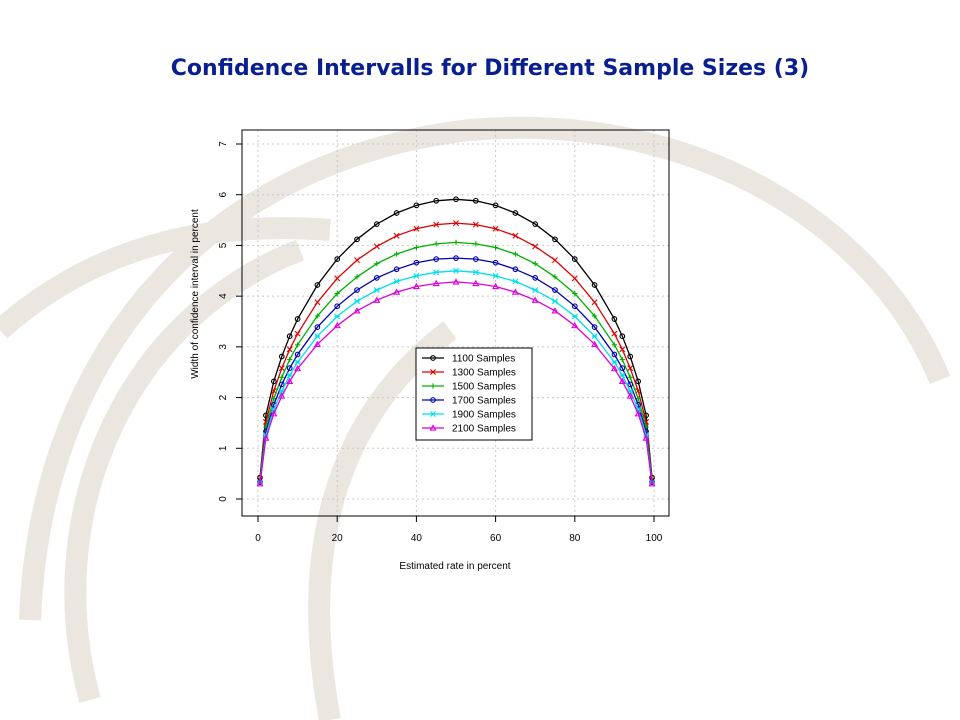  Describe the element at coordinates (223, 347) in the screenshot. I see `y-tick-label: 3` at that location.